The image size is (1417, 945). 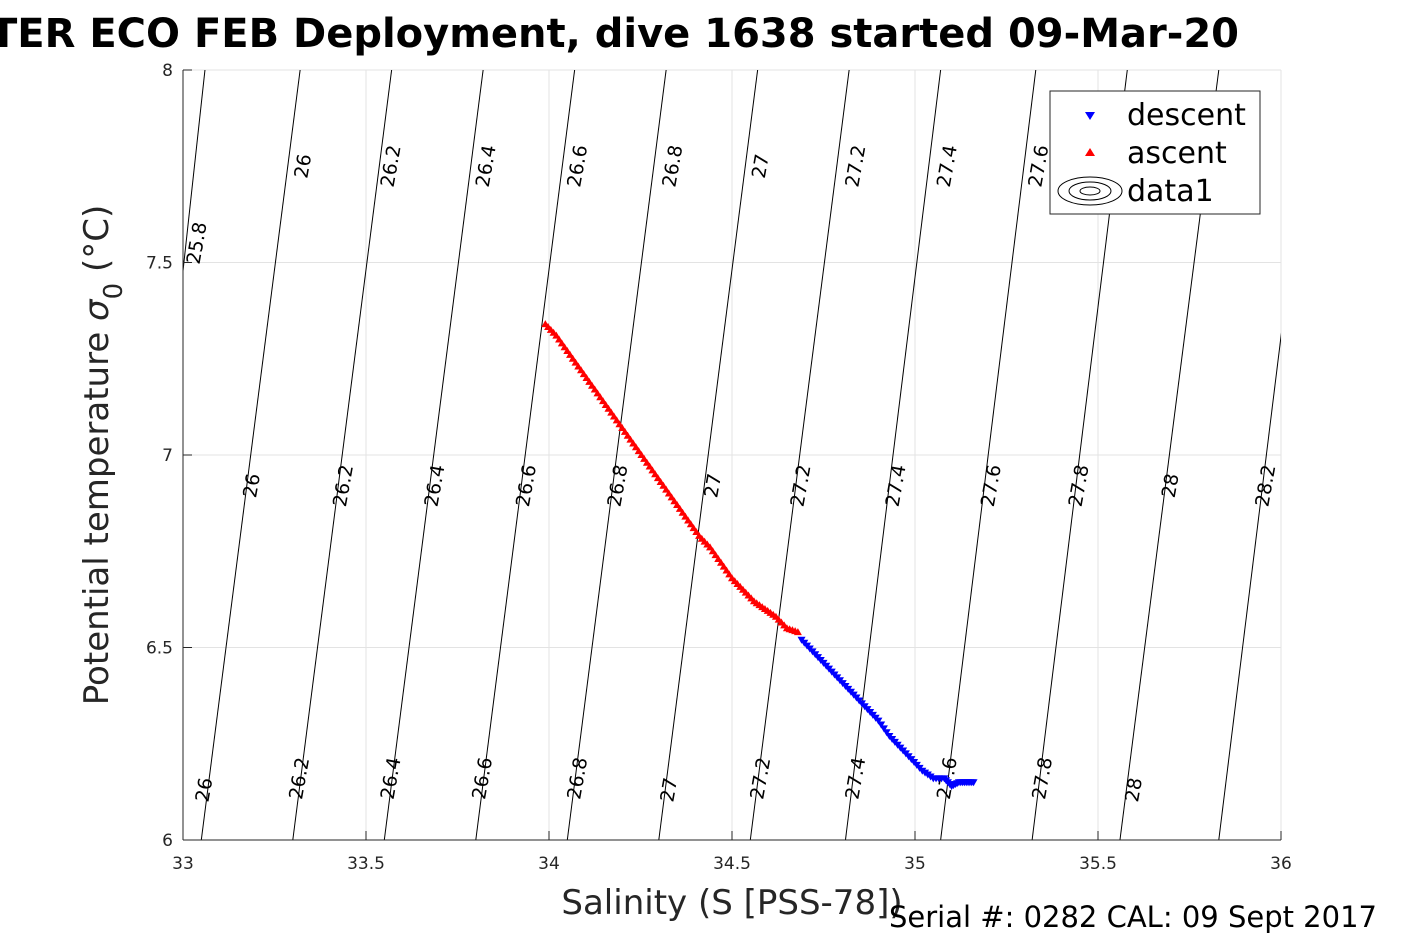 I want to click on y-axis-label-main: Potential temperature, so click(x=97, y=513).